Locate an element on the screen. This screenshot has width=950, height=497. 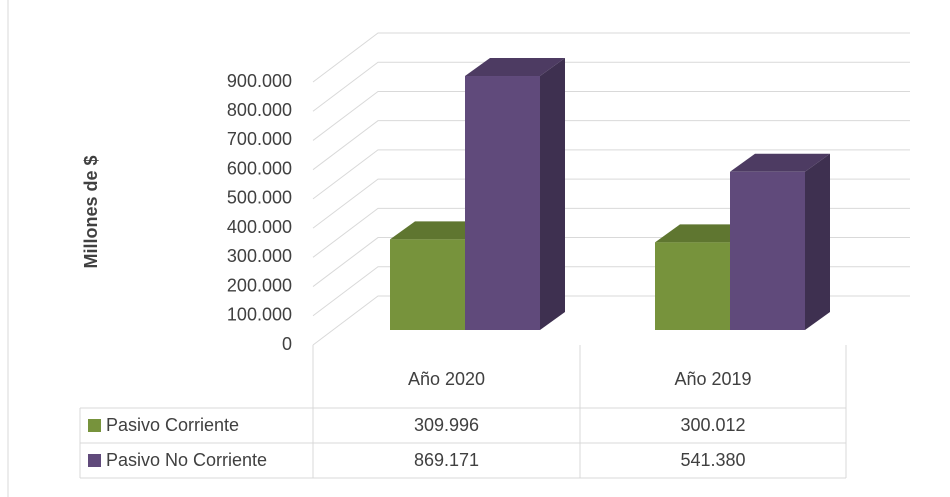
value-label: 869.171 is located at coordinates (446, 460).